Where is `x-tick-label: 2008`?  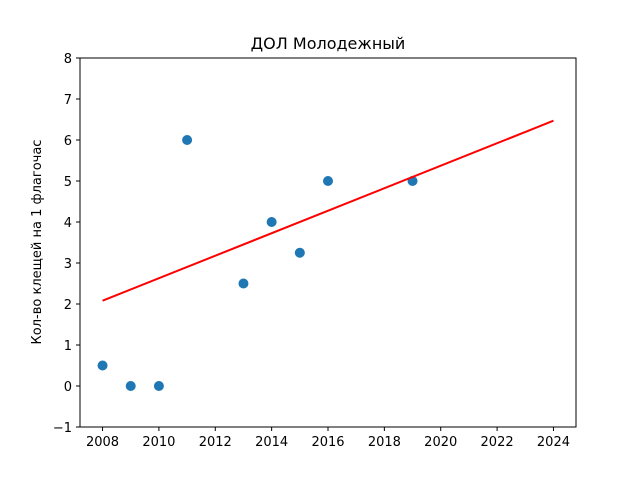 x-tick-label: 2008 is located at coordinates (102, 442).